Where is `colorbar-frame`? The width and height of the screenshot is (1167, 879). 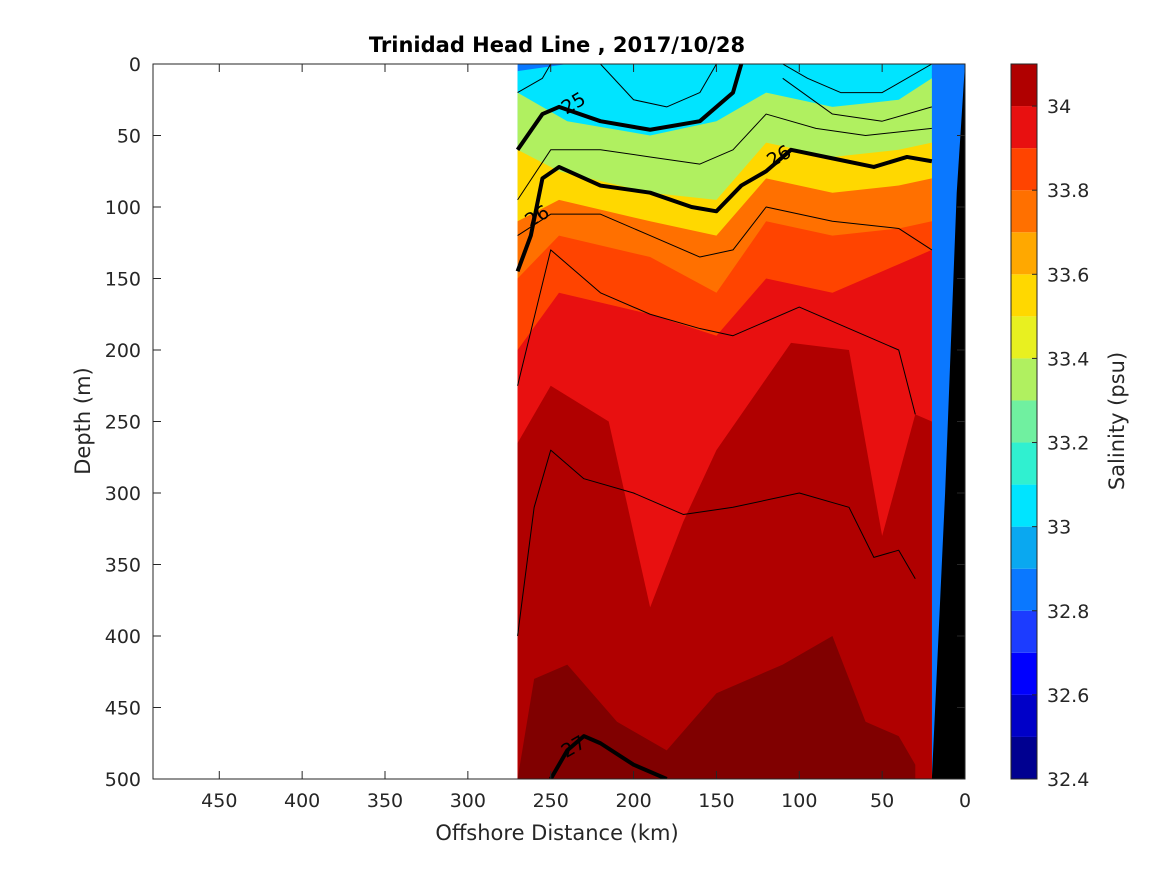 colorbar-frame is located at coordinates (1024, 421).